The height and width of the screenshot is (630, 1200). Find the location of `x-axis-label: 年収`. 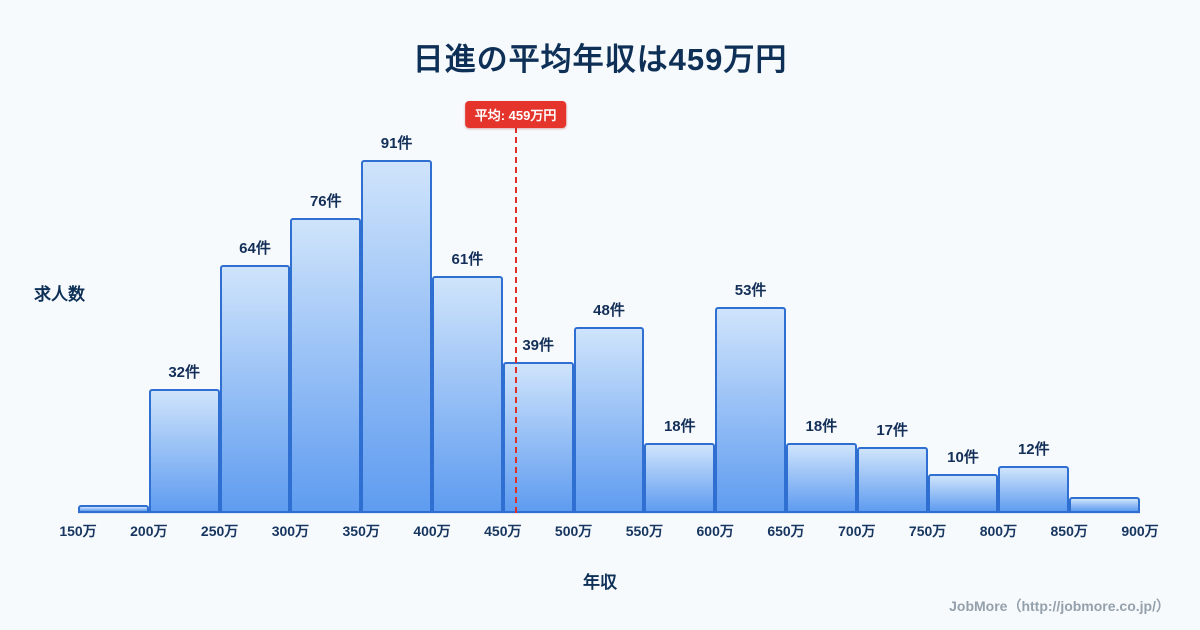

x-axis-label: 年収 is located at coordinates (600, 582).